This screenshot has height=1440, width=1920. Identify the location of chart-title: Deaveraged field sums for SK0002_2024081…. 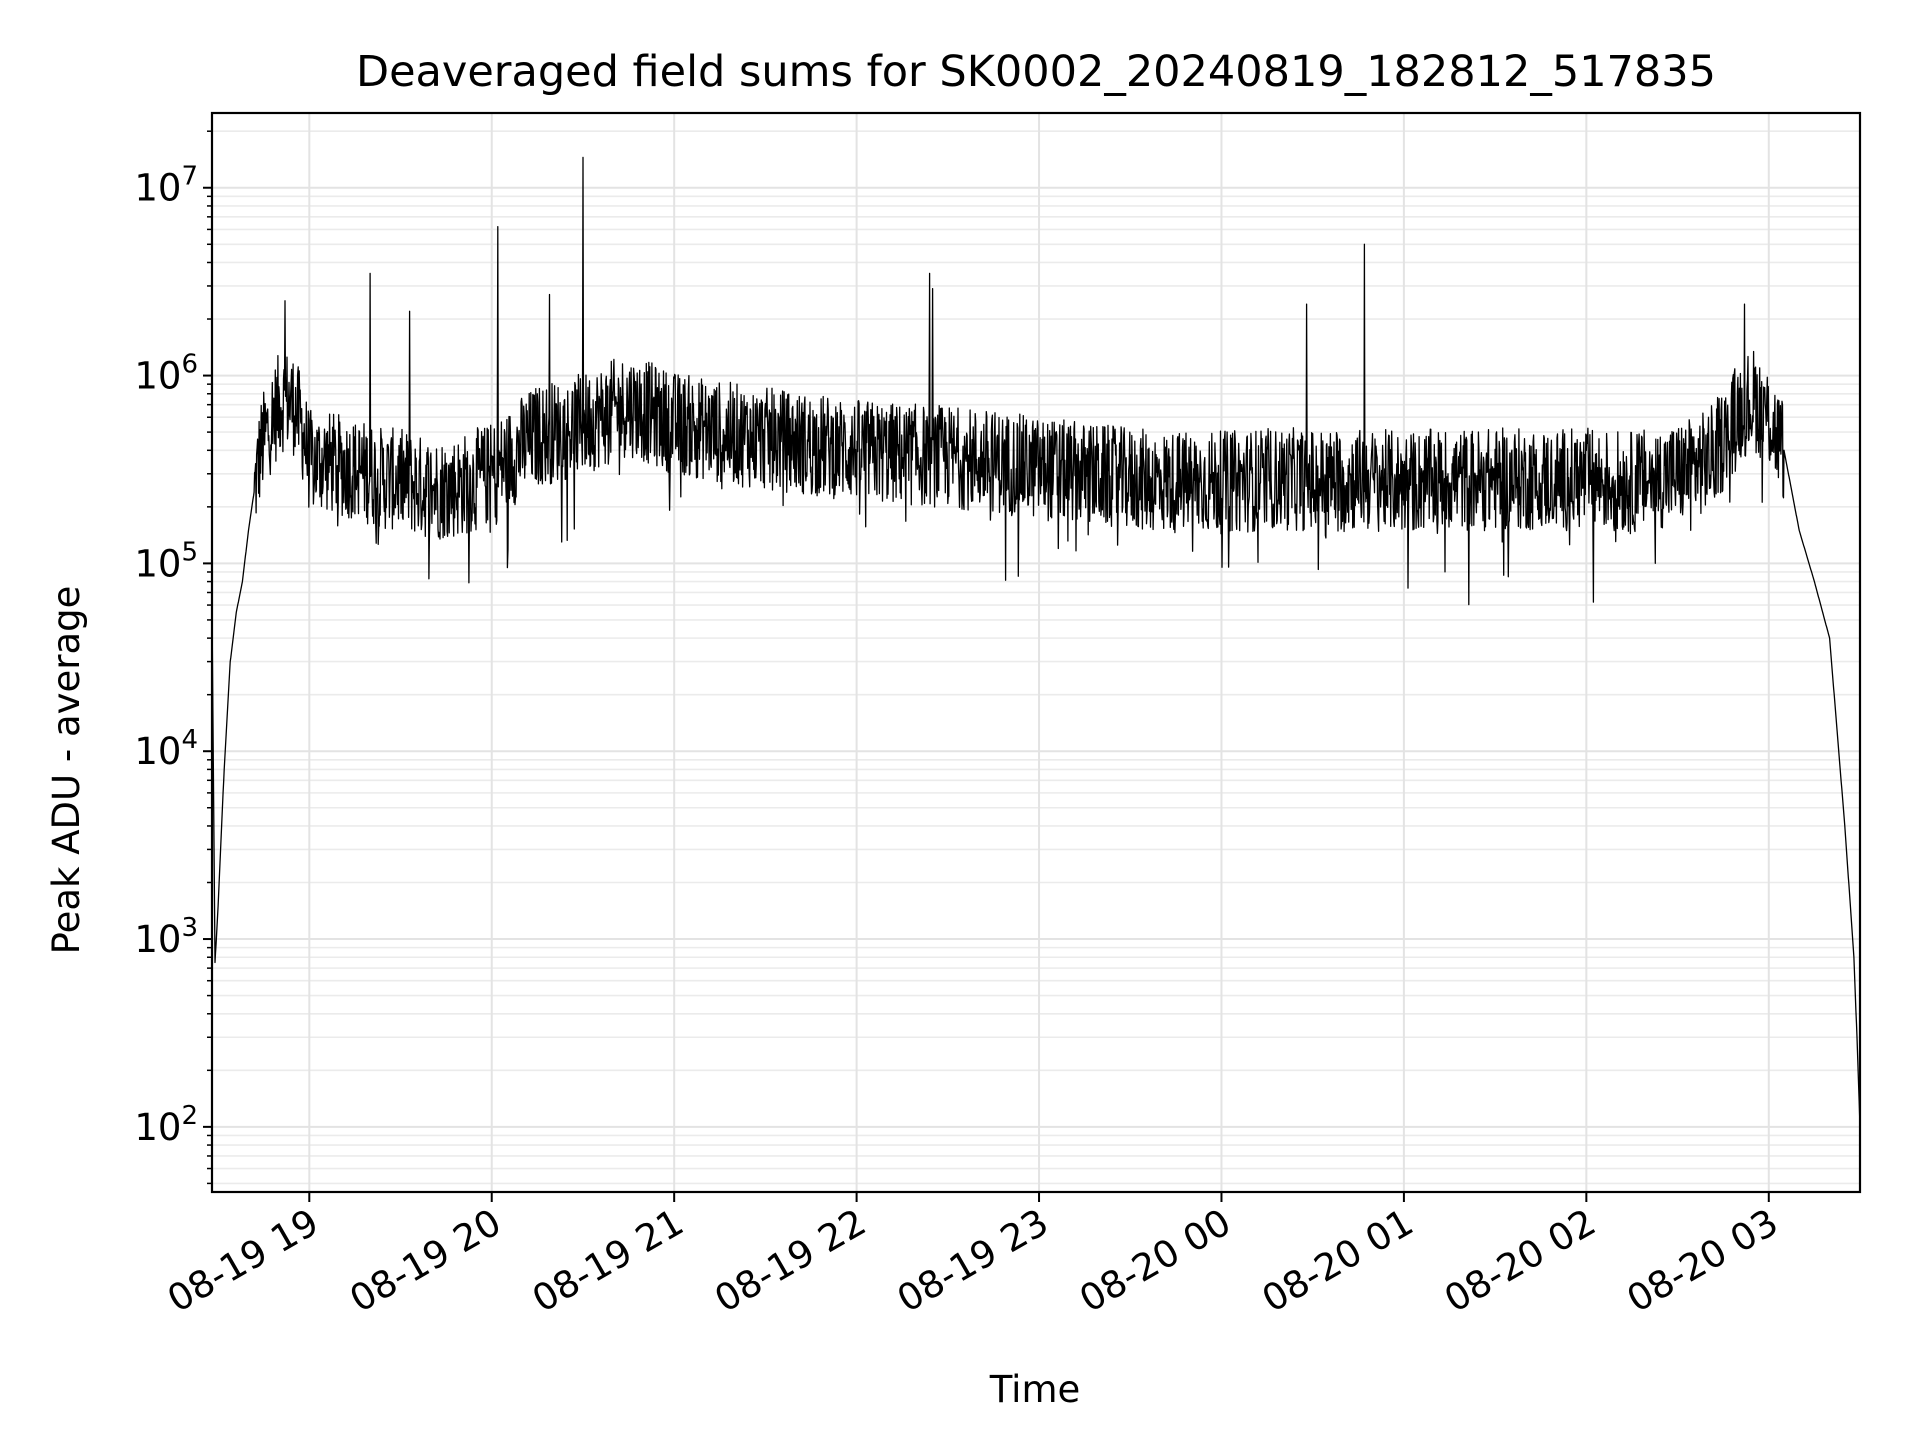
(1036, 72).